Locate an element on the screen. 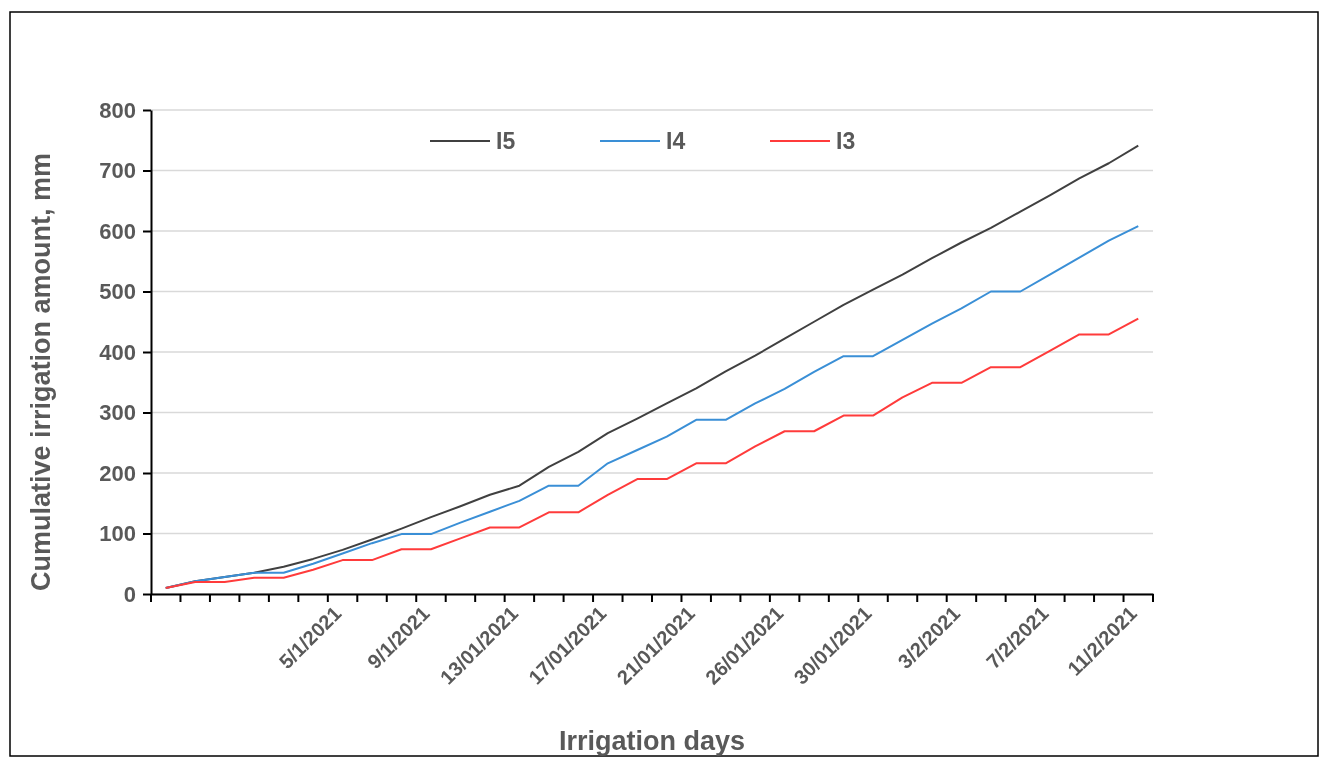 The width and height of the screenshot is (1332, 758). legend-label: I3 is located at coordinates (846, 141).